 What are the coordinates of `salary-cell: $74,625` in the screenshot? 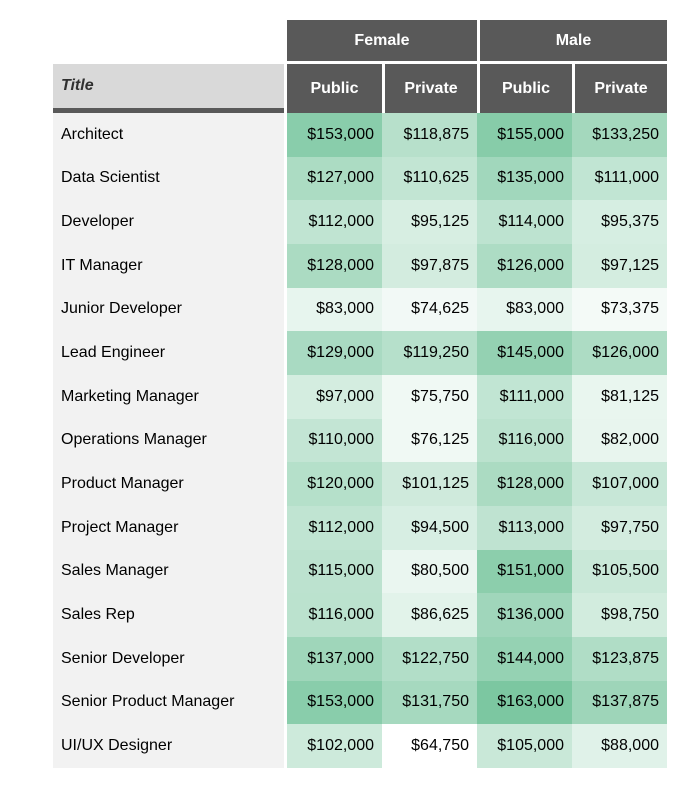 It's located at (429, 309).